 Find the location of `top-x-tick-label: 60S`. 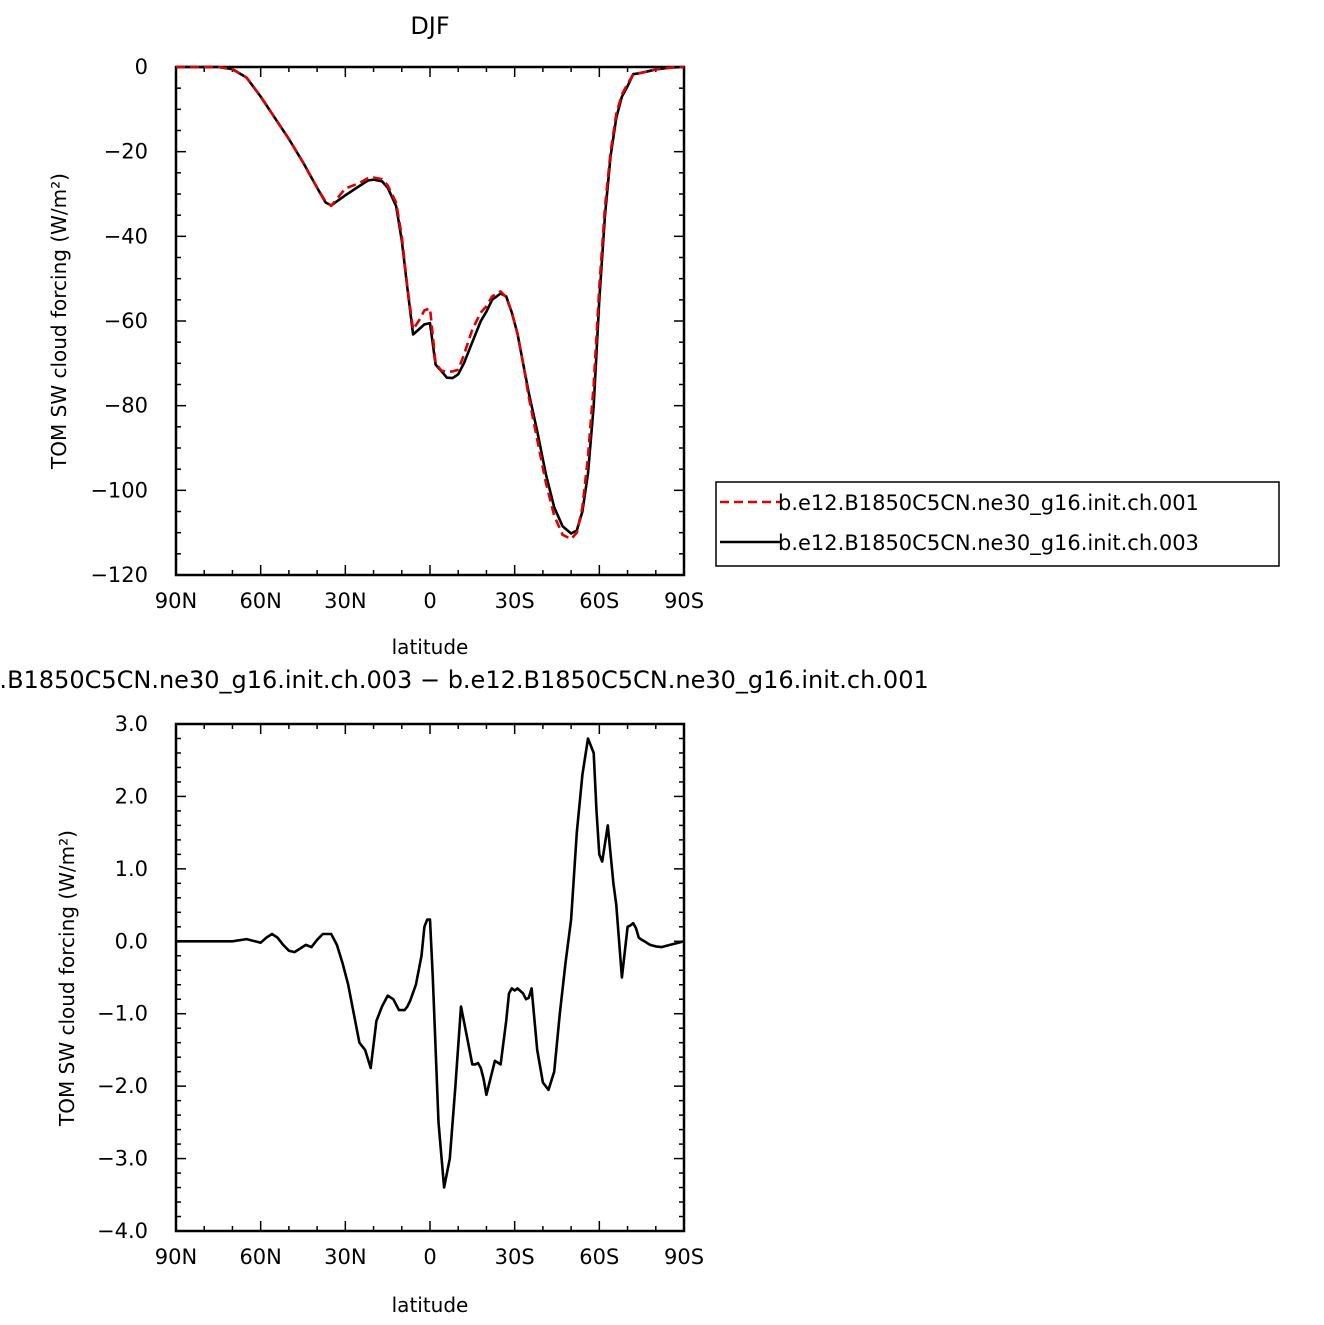

top-x-tick-label: 60S is located at coordinates (599, 601).